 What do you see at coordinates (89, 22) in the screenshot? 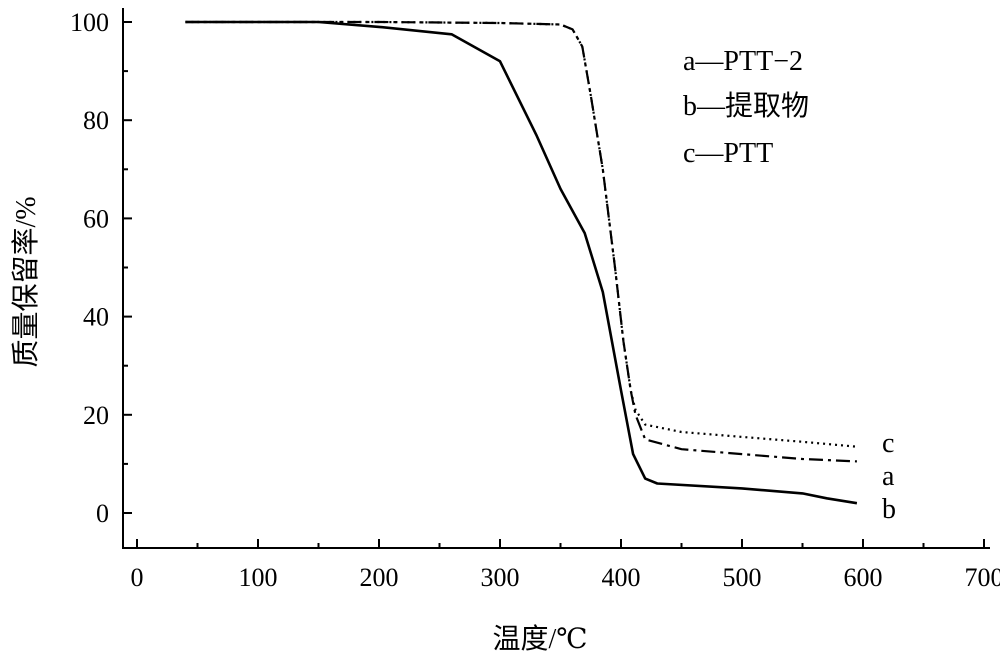
I see `y-tick-label: 100` at bounding box center [89, 22].